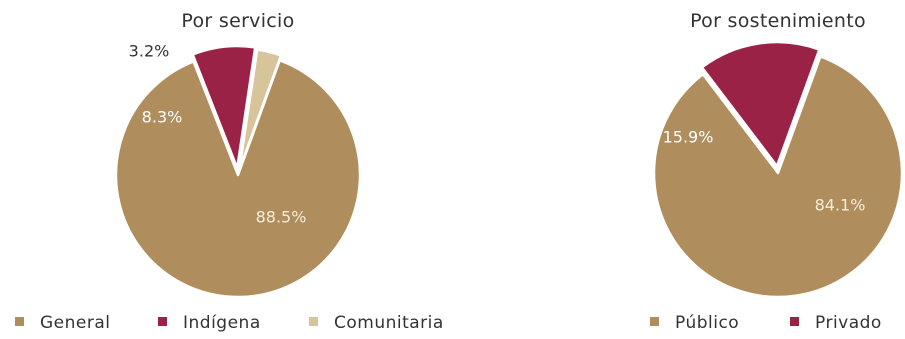 The height and width of the screenshot is (339, 905). I want to click on legend-item-indigena: Indígena, so click(209, 323).